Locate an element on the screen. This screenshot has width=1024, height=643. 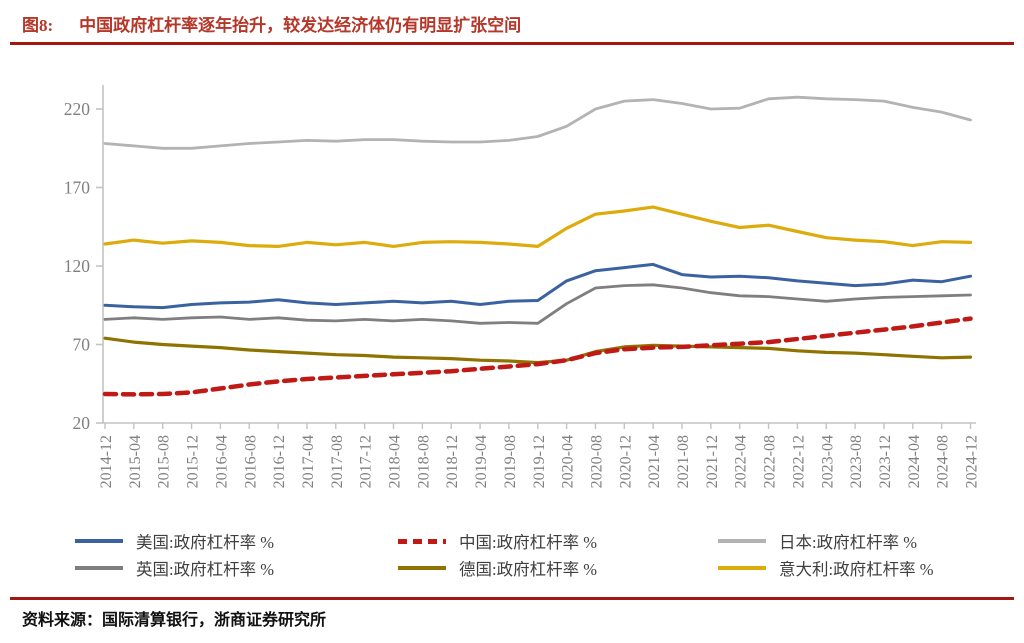
x-tick-label: 2017-08 is located at coordinates (337, 461).